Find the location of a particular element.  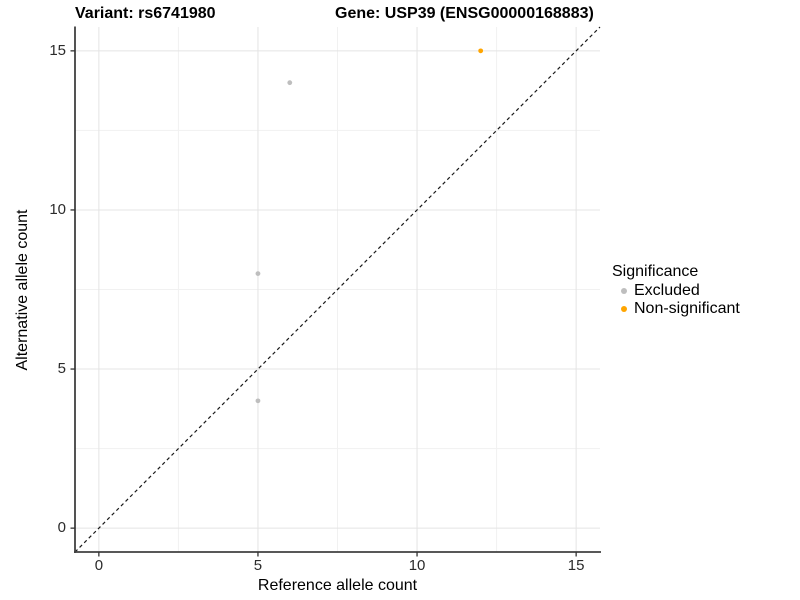

x-tick-label: 0 is located at coordinates (99, 565).